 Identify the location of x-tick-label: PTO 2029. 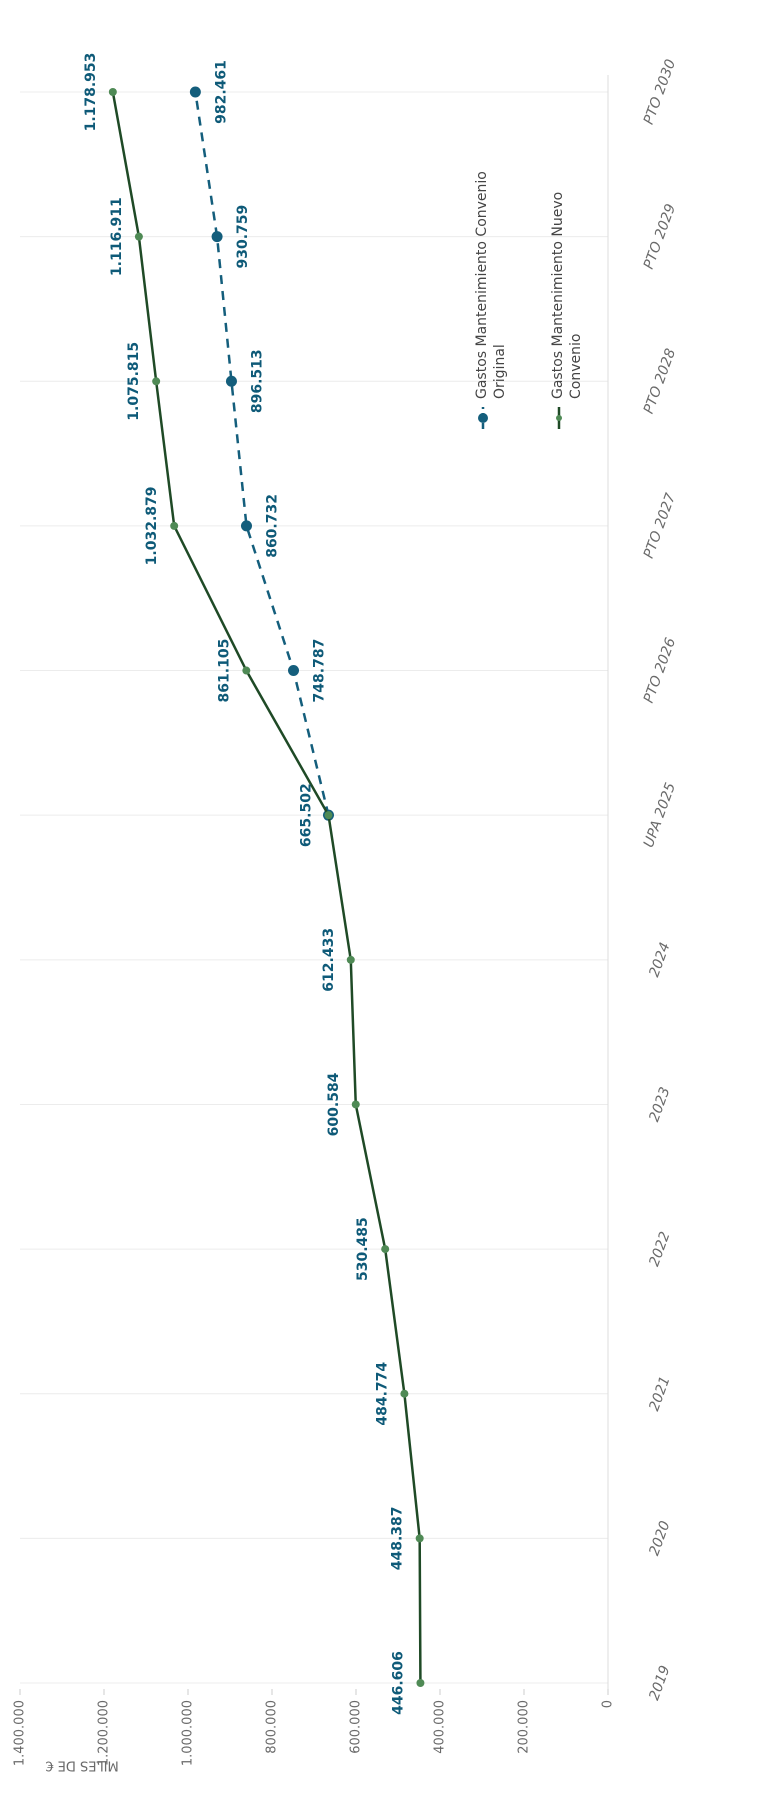
(660, 237).